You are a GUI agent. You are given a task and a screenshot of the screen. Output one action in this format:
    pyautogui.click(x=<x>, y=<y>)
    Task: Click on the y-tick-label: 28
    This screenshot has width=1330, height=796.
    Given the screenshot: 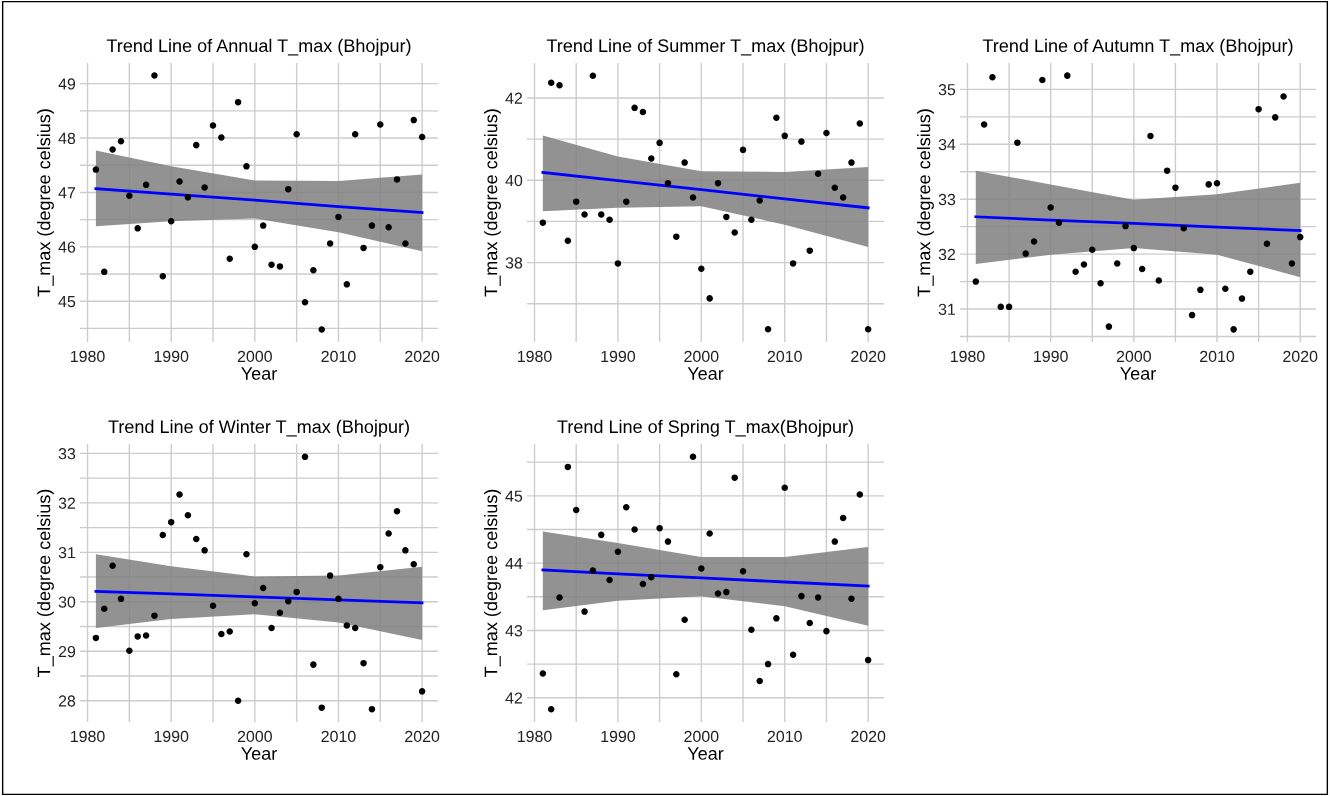 What is the action you would take?
    pyautogui.click(x=67, y=701)
    